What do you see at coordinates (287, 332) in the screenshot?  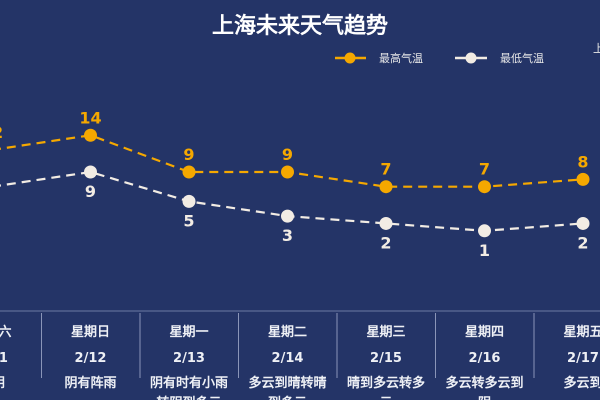 I see `weekday-label: 星期二` at bounding box center [287, 332].